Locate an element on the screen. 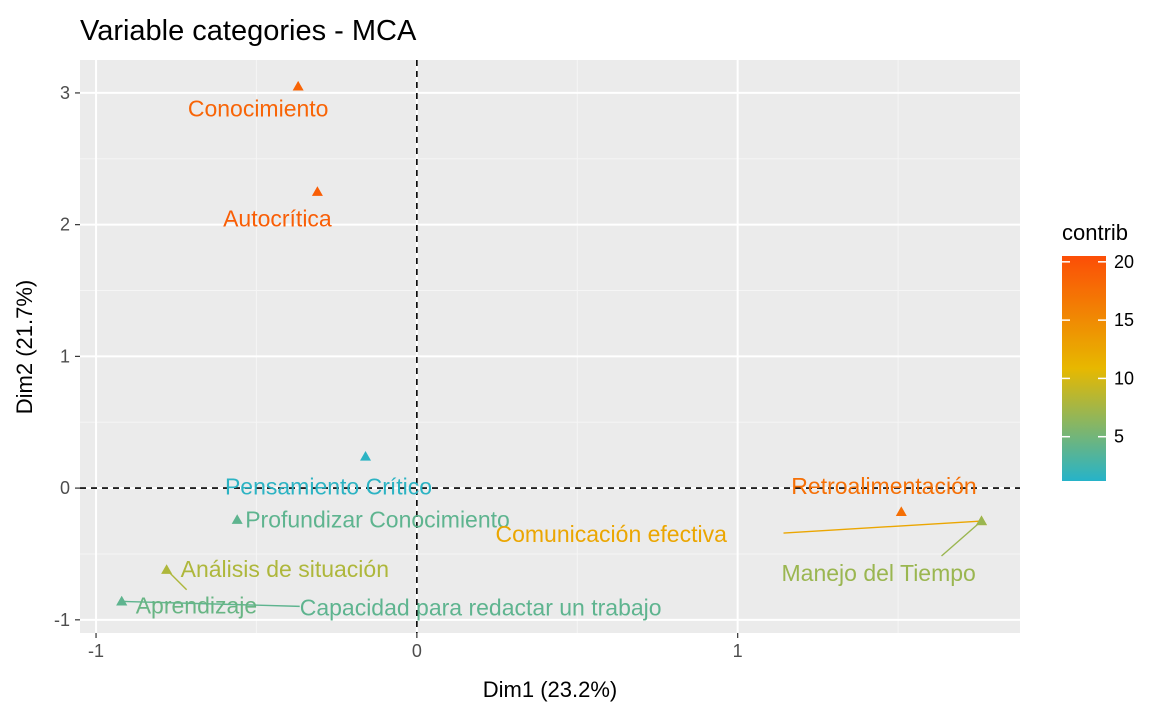  legend-colorbar is located at coordinates (1084, 368).